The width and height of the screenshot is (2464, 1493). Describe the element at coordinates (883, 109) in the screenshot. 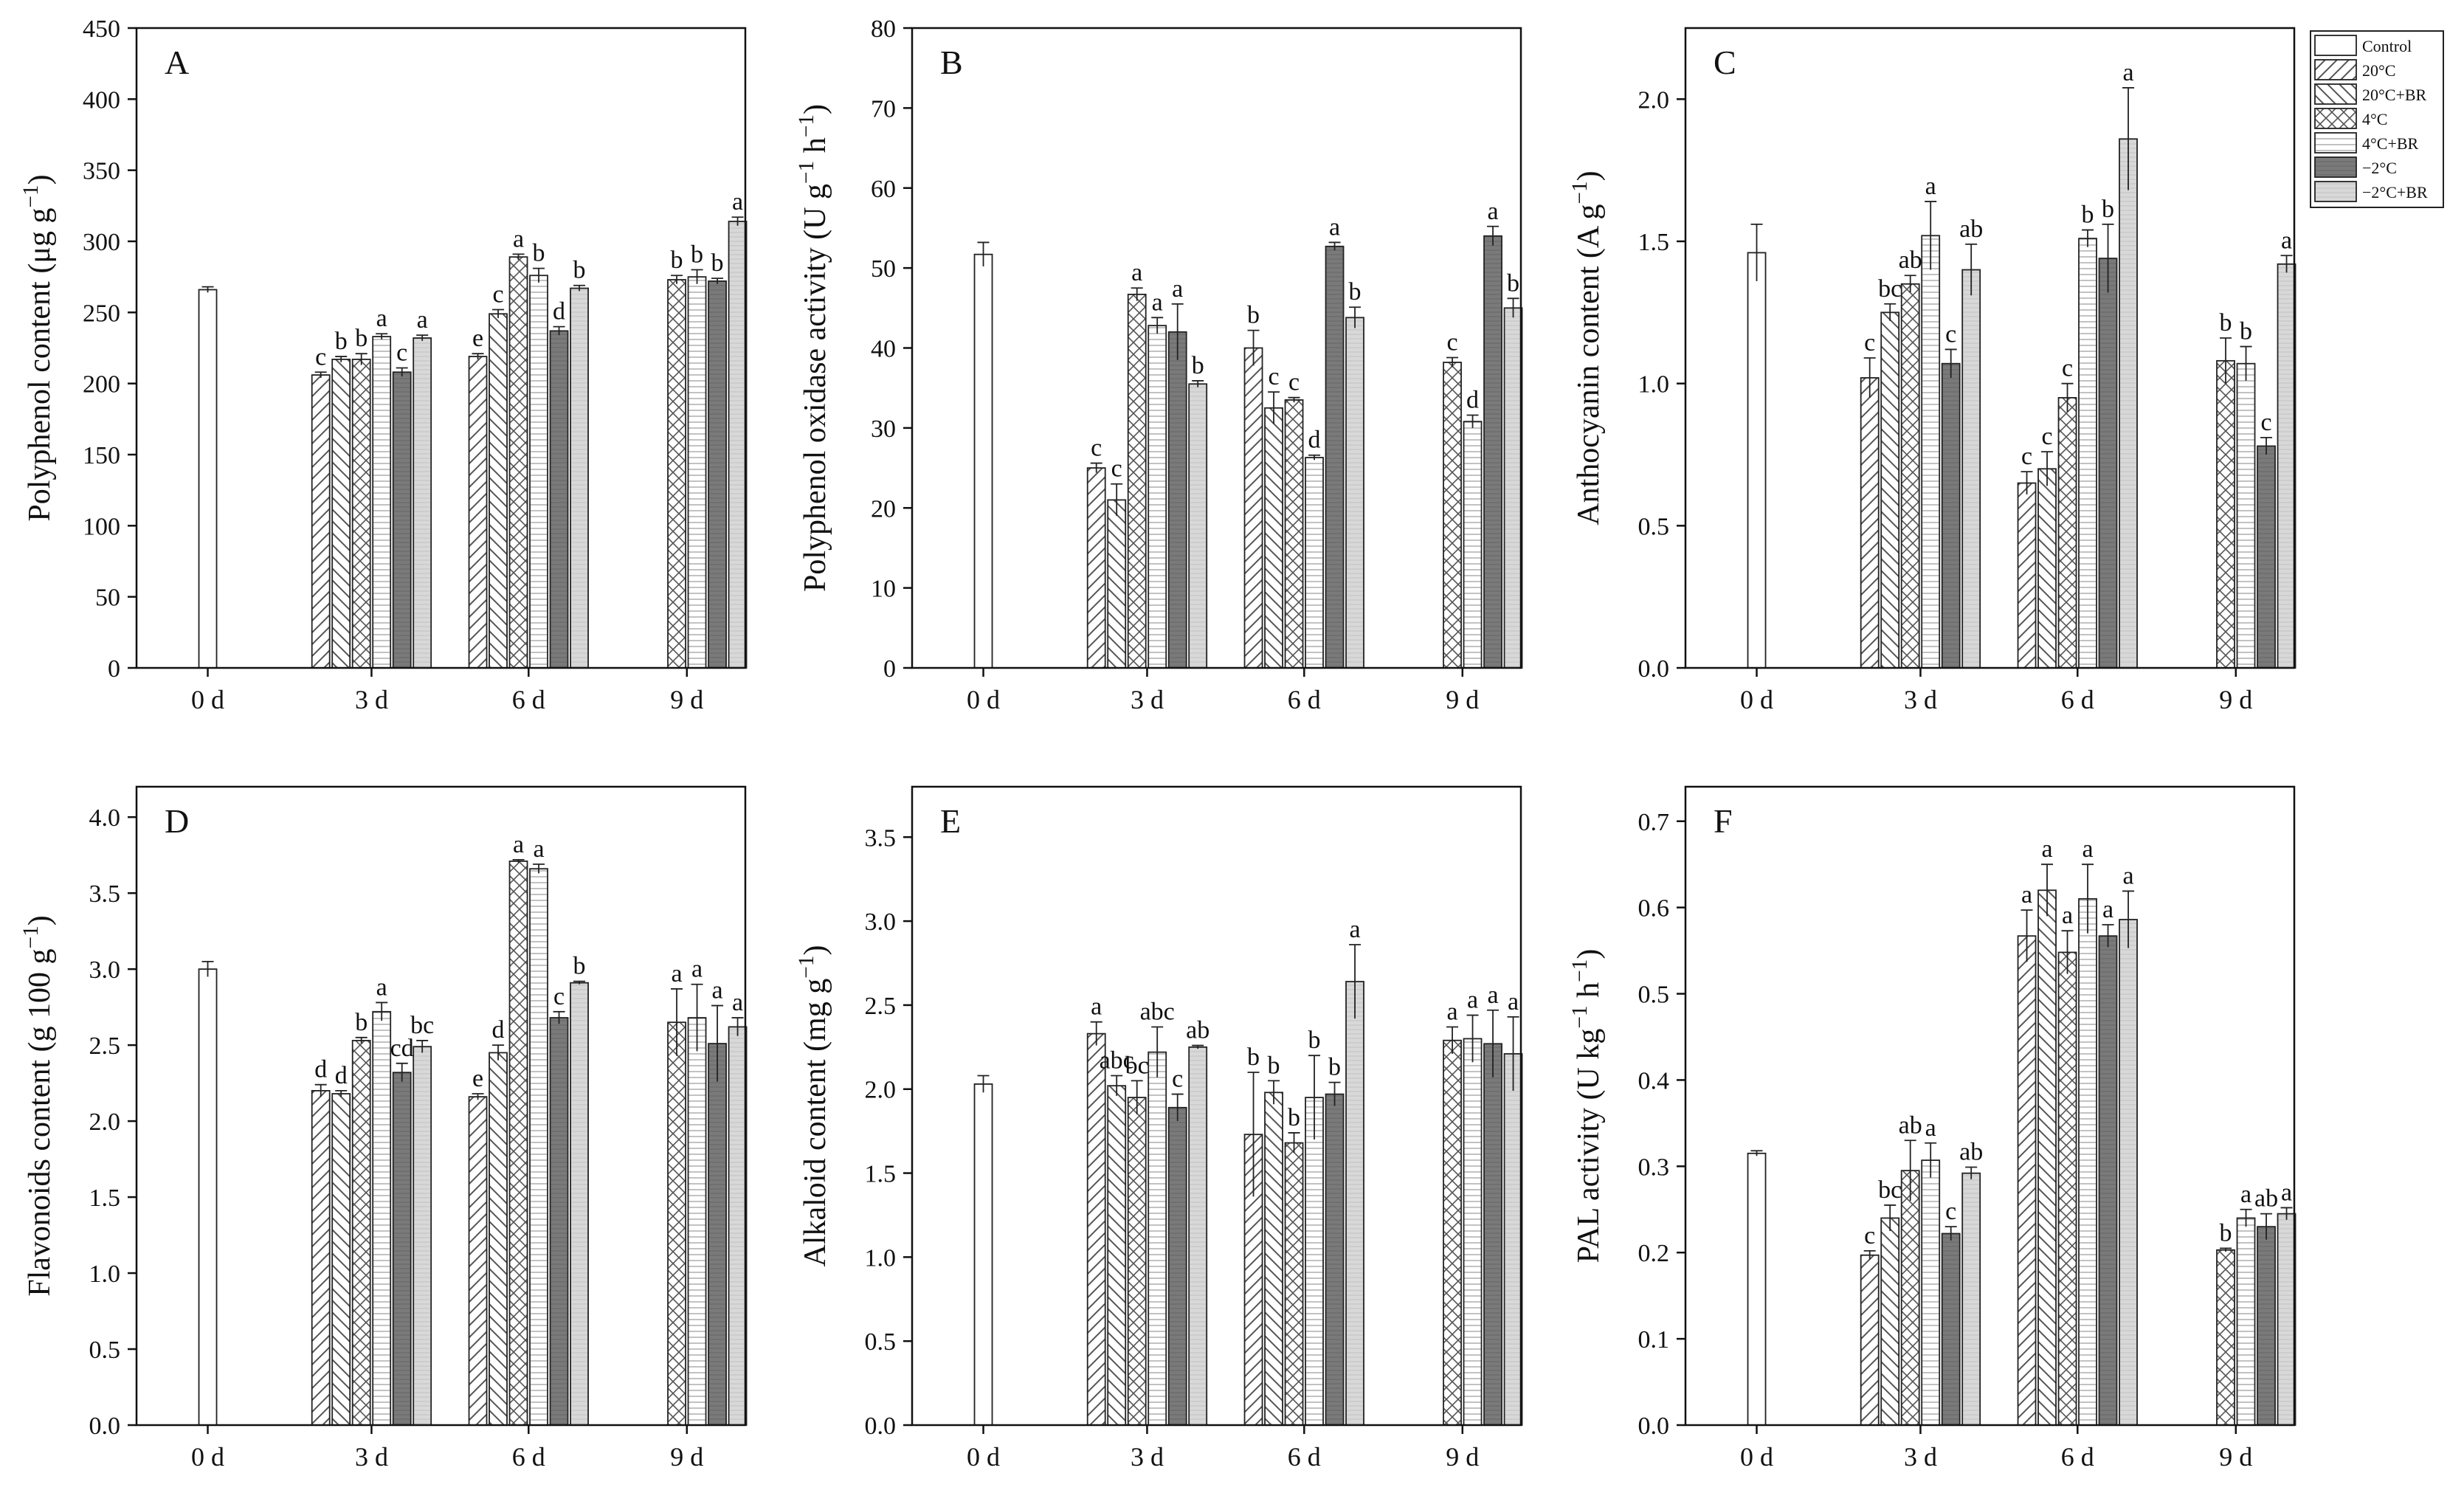

I see `y-tick-label: 70` at that location.